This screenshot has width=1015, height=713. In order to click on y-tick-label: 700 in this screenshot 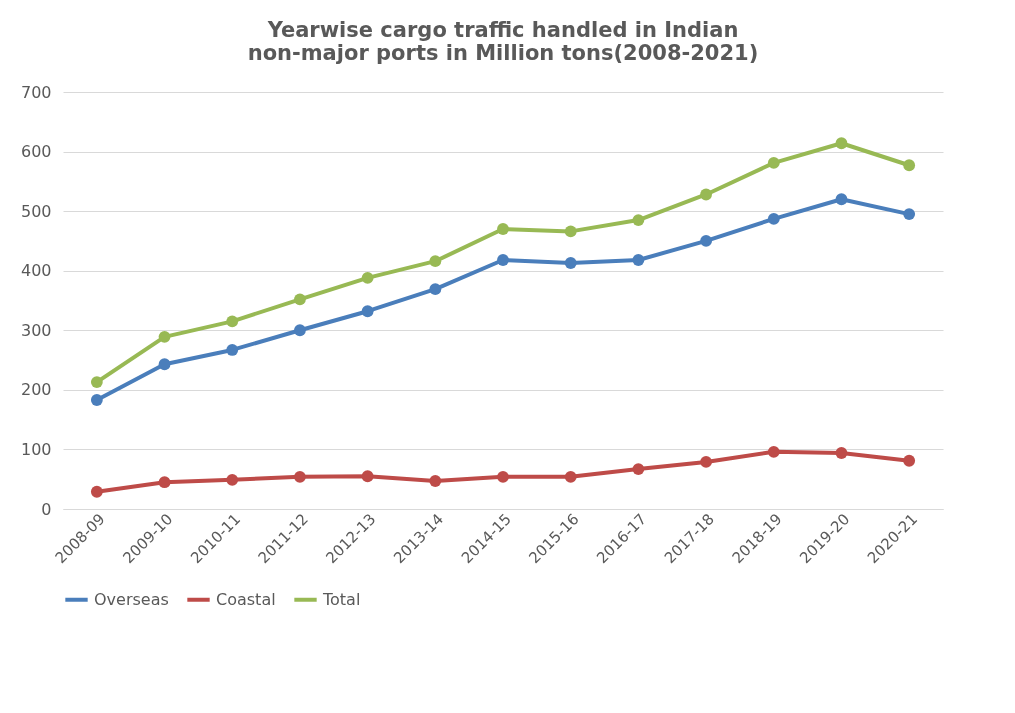, I will do `click(36, 92)`.